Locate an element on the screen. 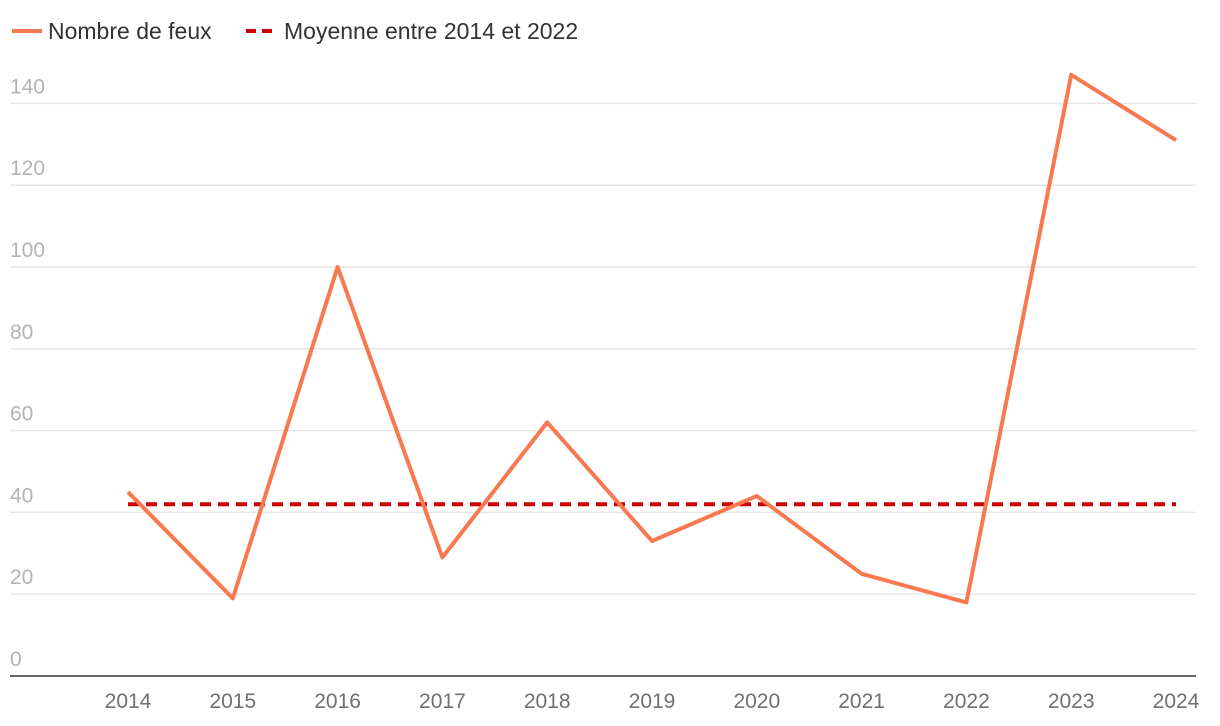 This screenshot has height=726, width=1220. y-tick-label-20: 20 is located at coordinates (21, 577).